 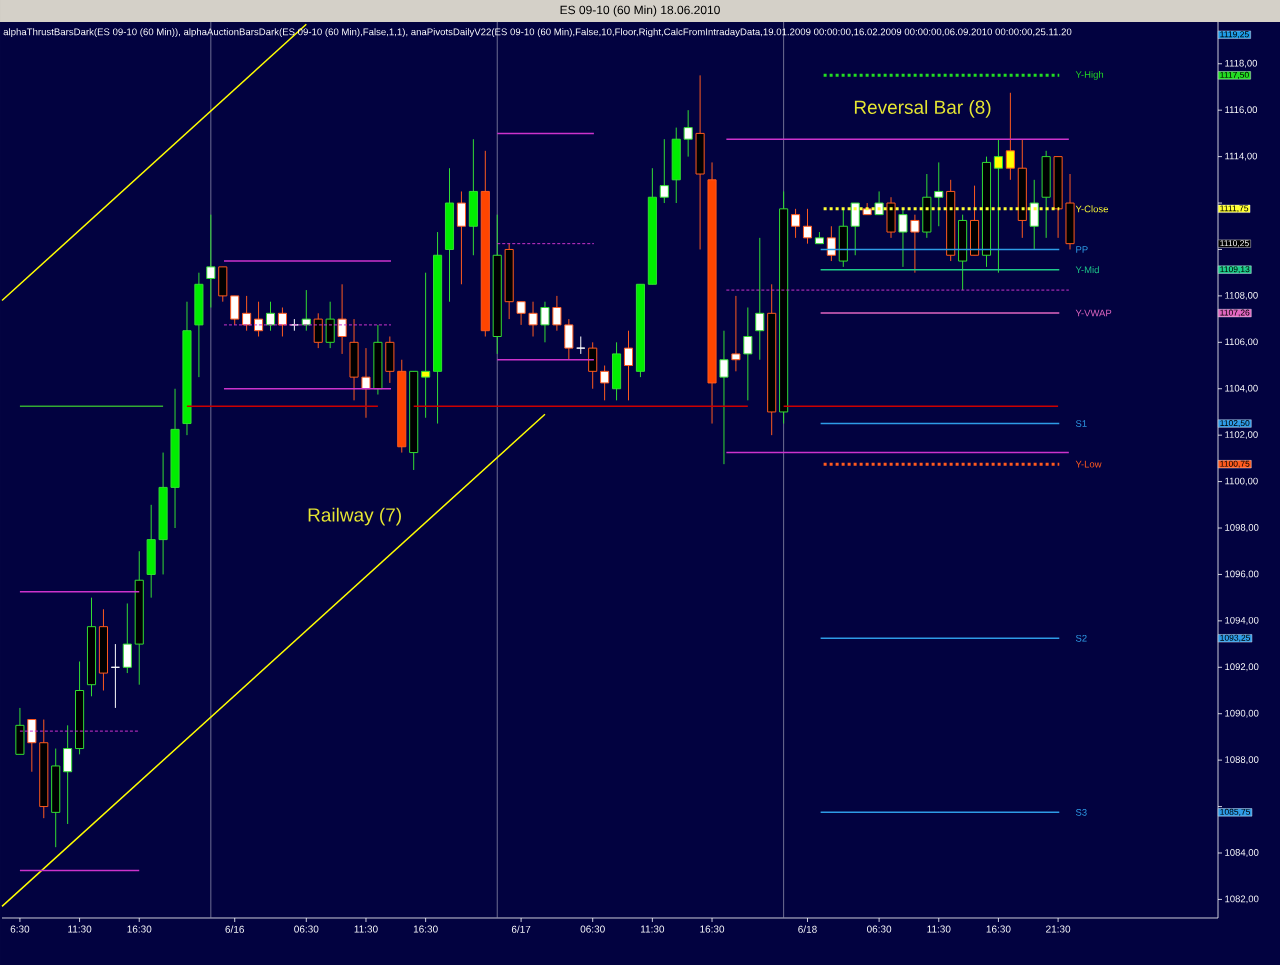 What do you see at coordinates (807, 929) in the screenshot?
I see `x-tick-label: 6/18` at bounding box center [807, 929].